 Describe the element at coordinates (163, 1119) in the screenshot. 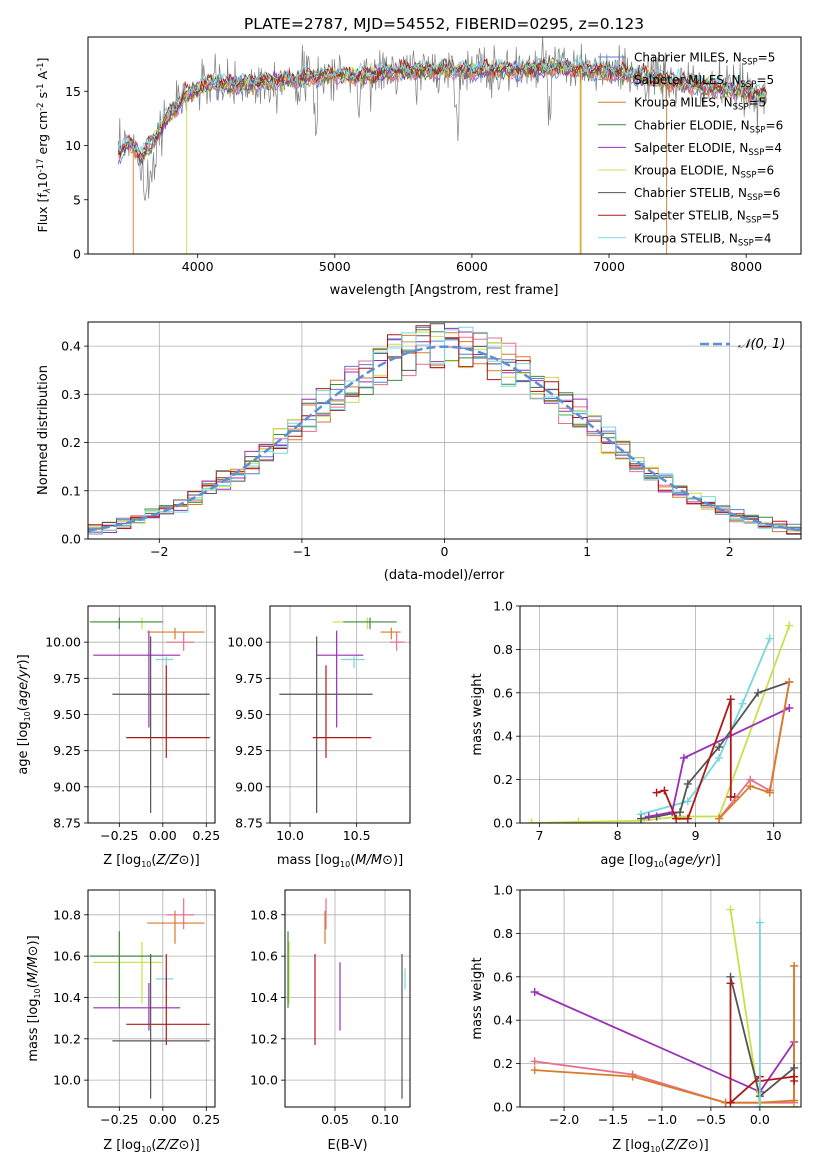

I see `x-tick-label: 0.00` at that location.